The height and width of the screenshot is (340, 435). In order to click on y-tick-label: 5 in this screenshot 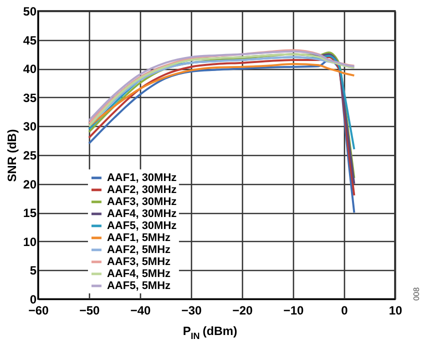, I will do `click(33, 271)`.